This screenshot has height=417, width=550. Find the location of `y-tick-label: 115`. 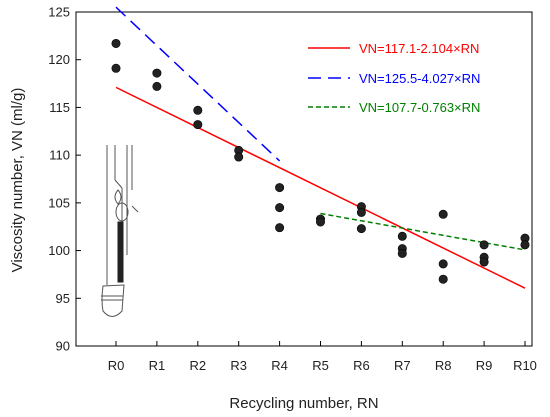

y-tick-label: 115 is located at coordinates (59, 107).